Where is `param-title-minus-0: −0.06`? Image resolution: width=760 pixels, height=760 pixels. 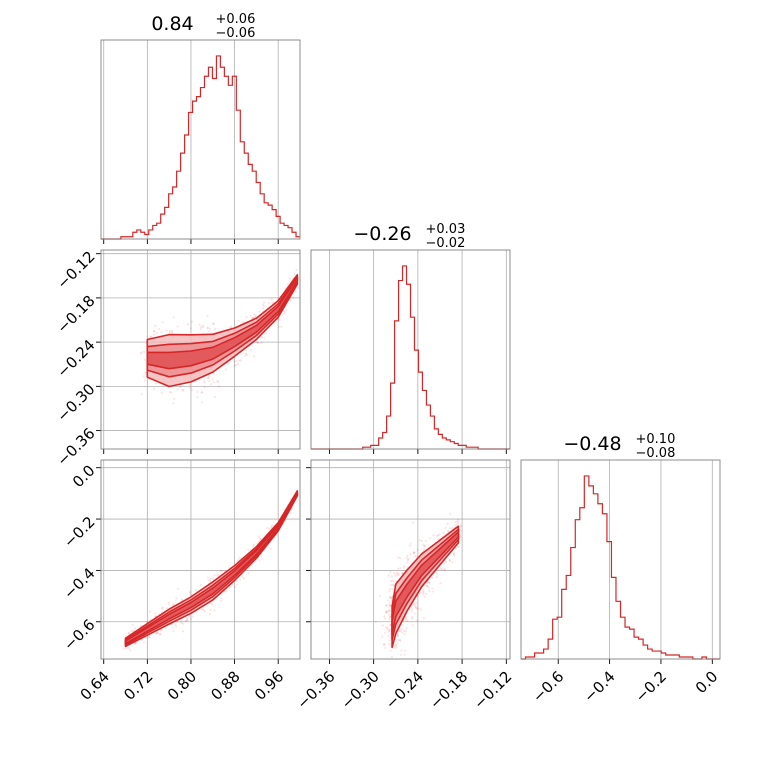 param-title-minus-0: −0.06 is located at coordinates (236, 33).